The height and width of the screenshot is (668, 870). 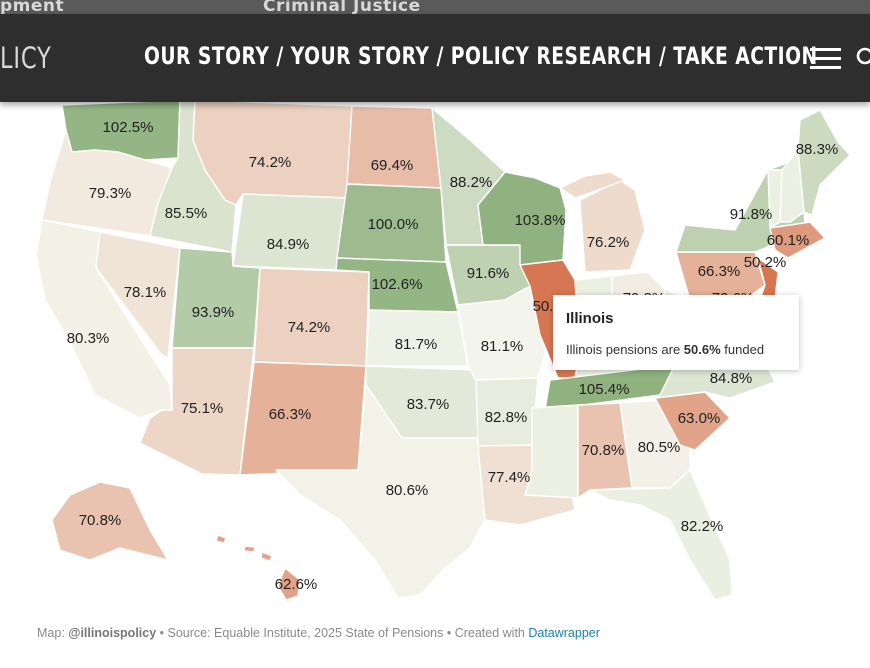 What do you see at coordinates (590, 318) in the screenshot?
I see `tooltip-title: Illinois` at bounding box center [590, 318].